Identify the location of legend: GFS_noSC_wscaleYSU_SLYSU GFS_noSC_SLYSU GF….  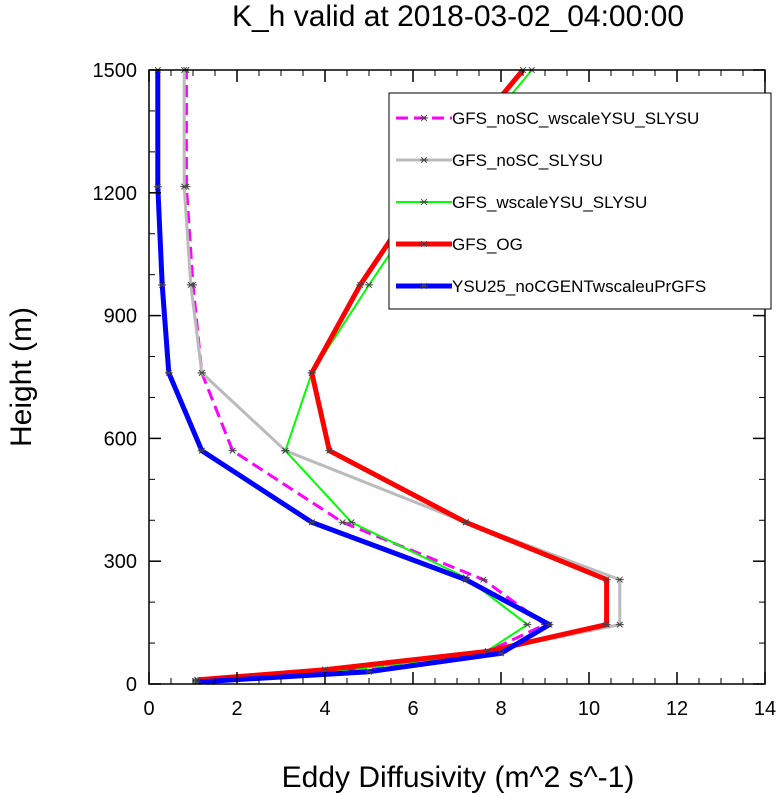
(580, 201).